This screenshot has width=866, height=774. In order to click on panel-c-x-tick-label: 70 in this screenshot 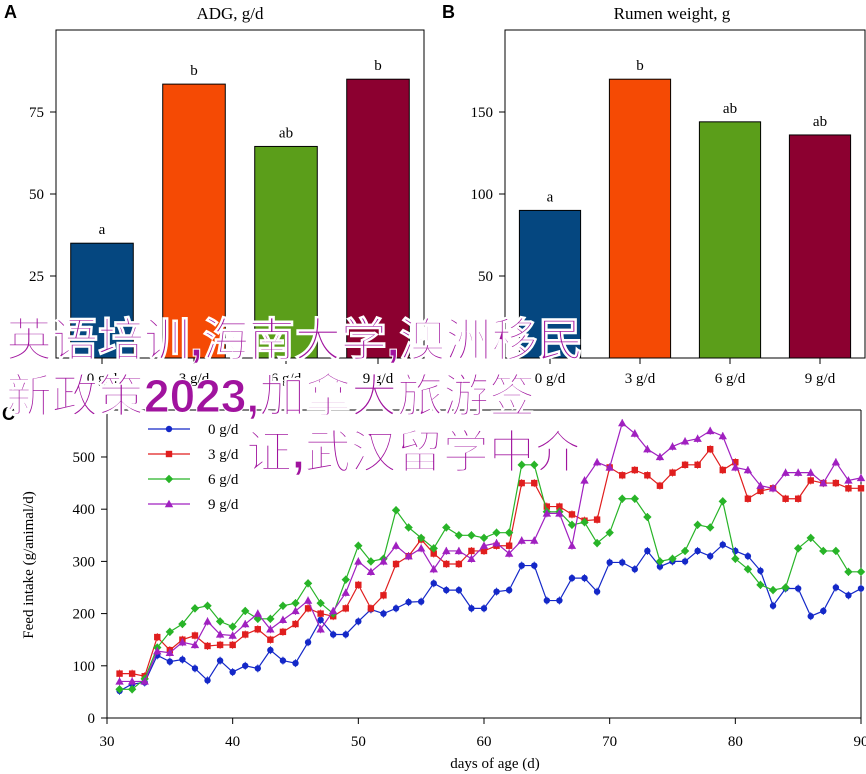, I will do `click(609, 742)`.